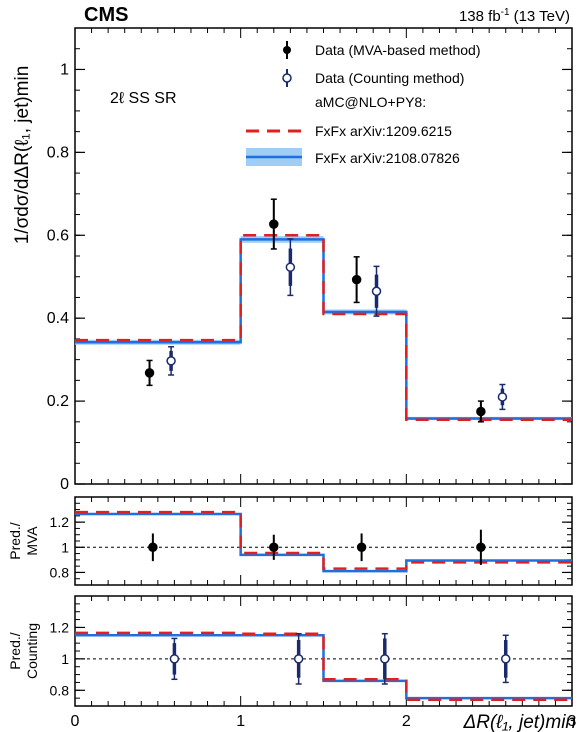 This screenshot has height=732, width=580. What do you see at coordinates (389, 78) in the screenshot?
I see `legend-data-counting-label: Data (Counting method)` at bounding box center [389, 78].